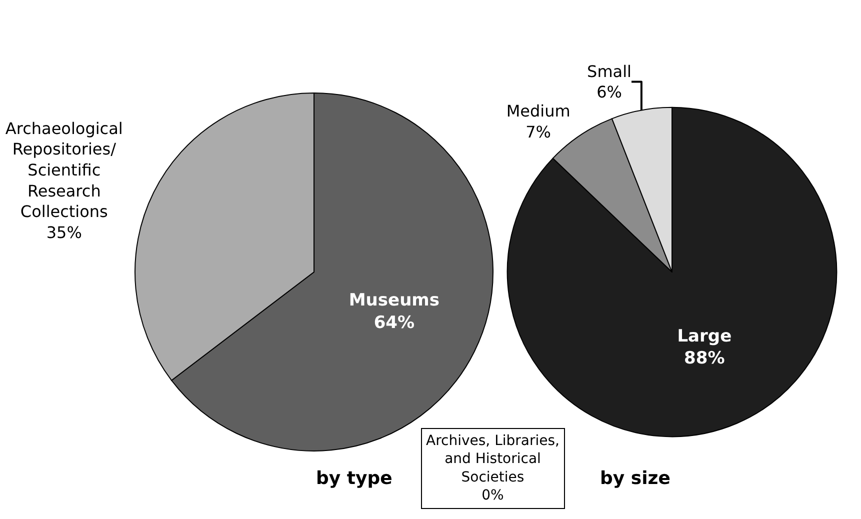  What do you see at coordinates (538, 111) in the screenshot?
I see `slice-label: Medium` at bounding box center [538, 111].